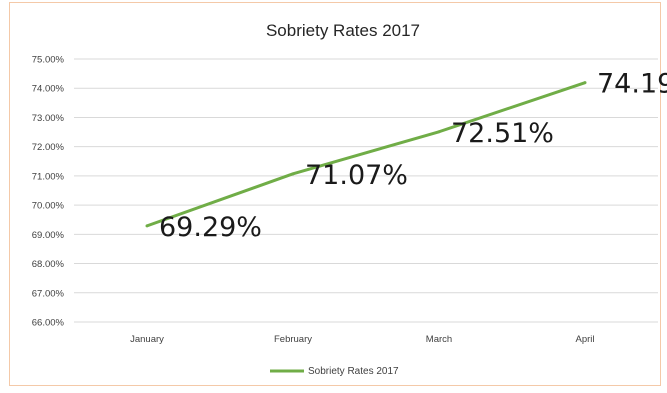 This screenshot has height=393, width=667. Describe the element at coordinates (439, 339) in the screenshot. I see `x-tick-label: March` at that location.